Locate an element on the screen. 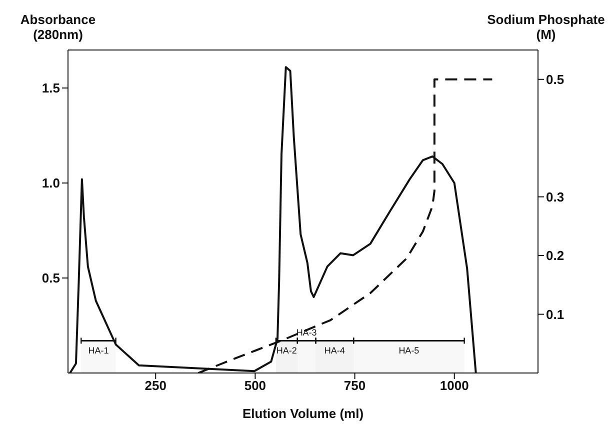 Image resolution: width=613 pixels, height=435 pixels. y2-tick-label: 0.5 is located at coordinates (555, 79).